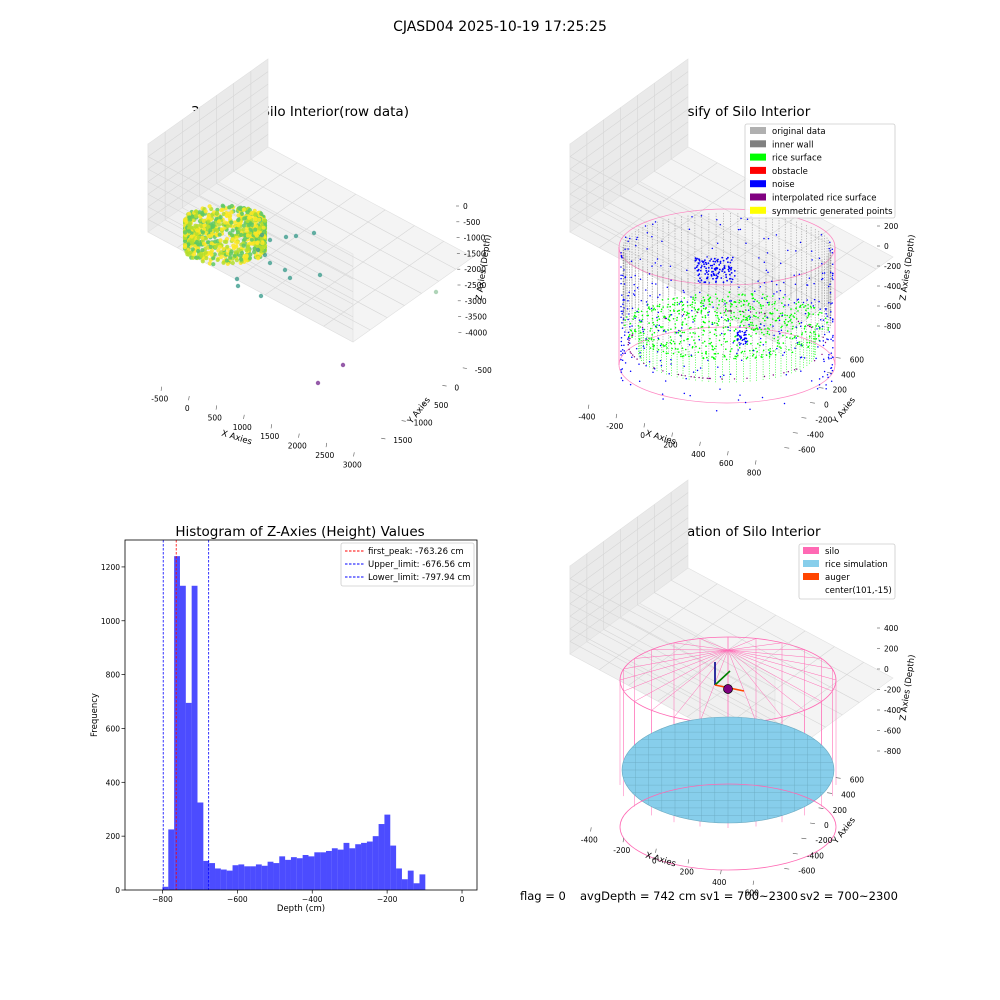 Image resolution: width=1000 pixels, height=1000 pixels. I want to click on panel4-x-tick-label: 600, so click(752, 893).